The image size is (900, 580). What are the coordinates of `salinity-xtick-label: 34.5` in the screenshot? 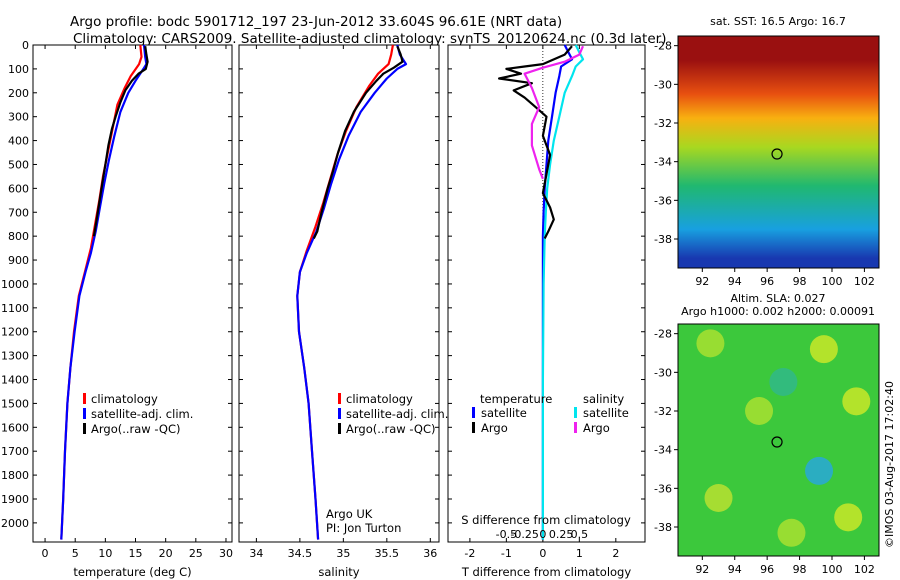 It's located at (300, 553).